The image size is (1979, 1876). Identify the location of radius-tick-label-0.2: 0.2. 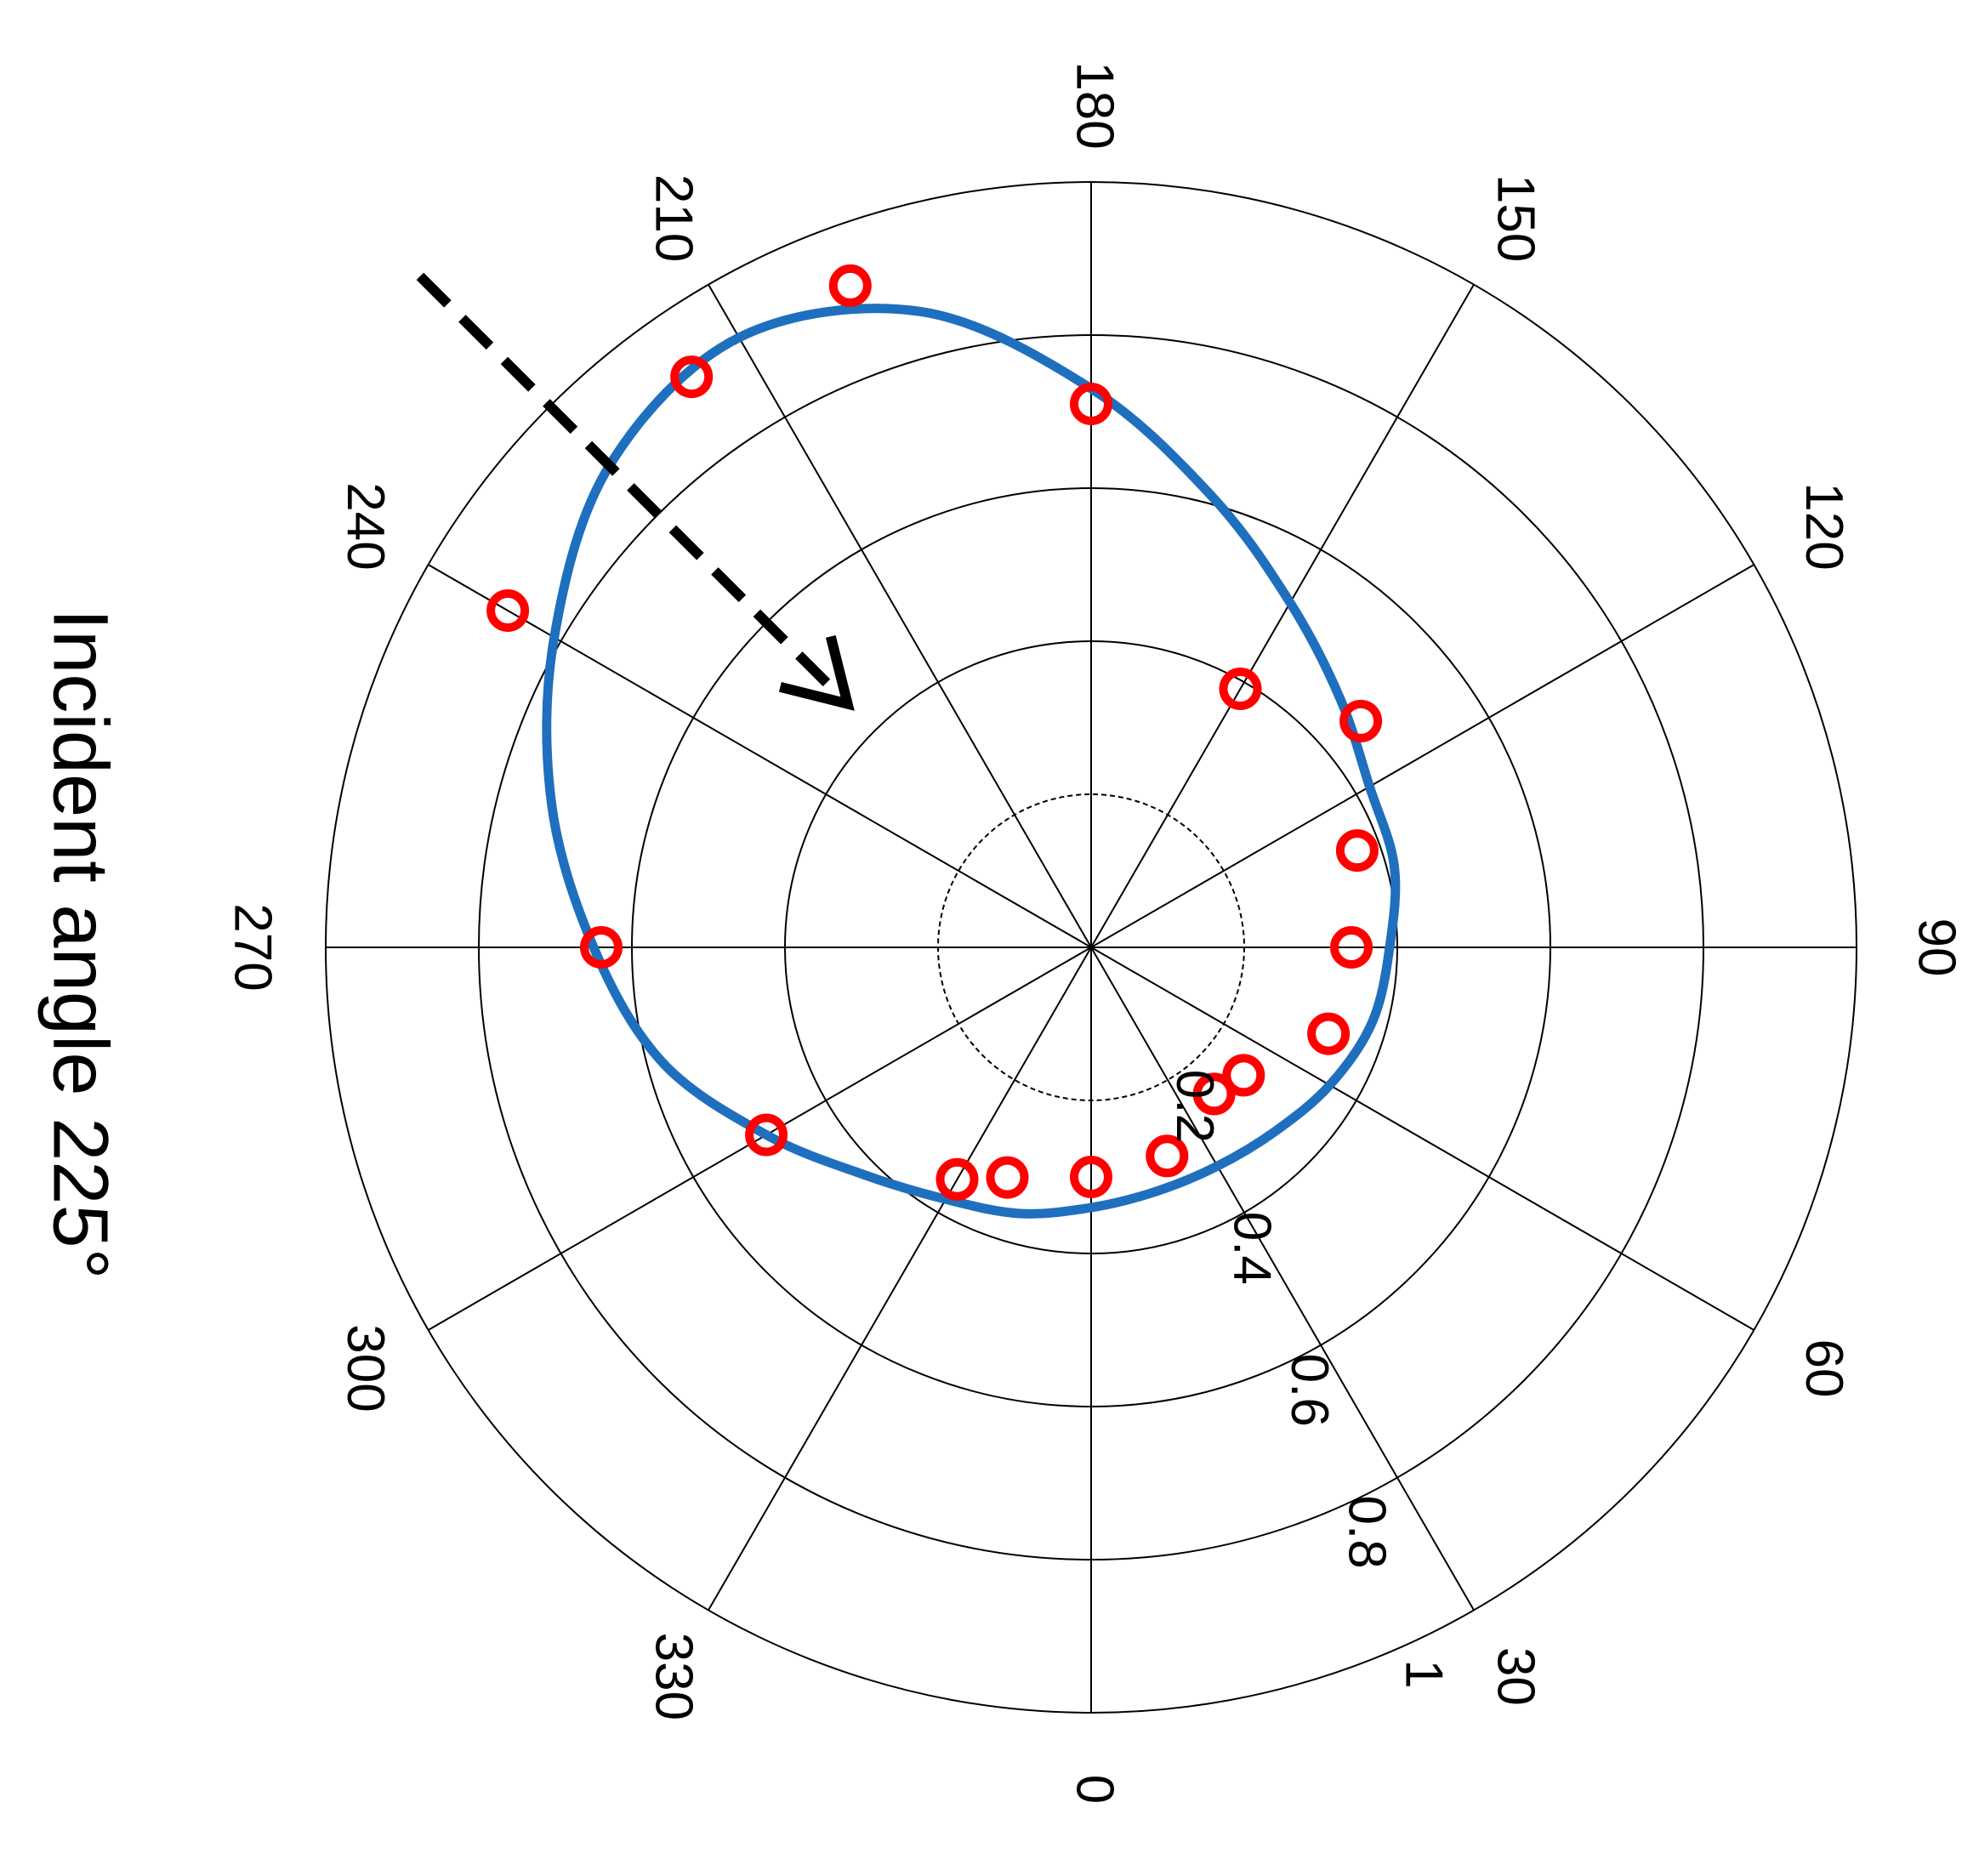
(1194, 1106).